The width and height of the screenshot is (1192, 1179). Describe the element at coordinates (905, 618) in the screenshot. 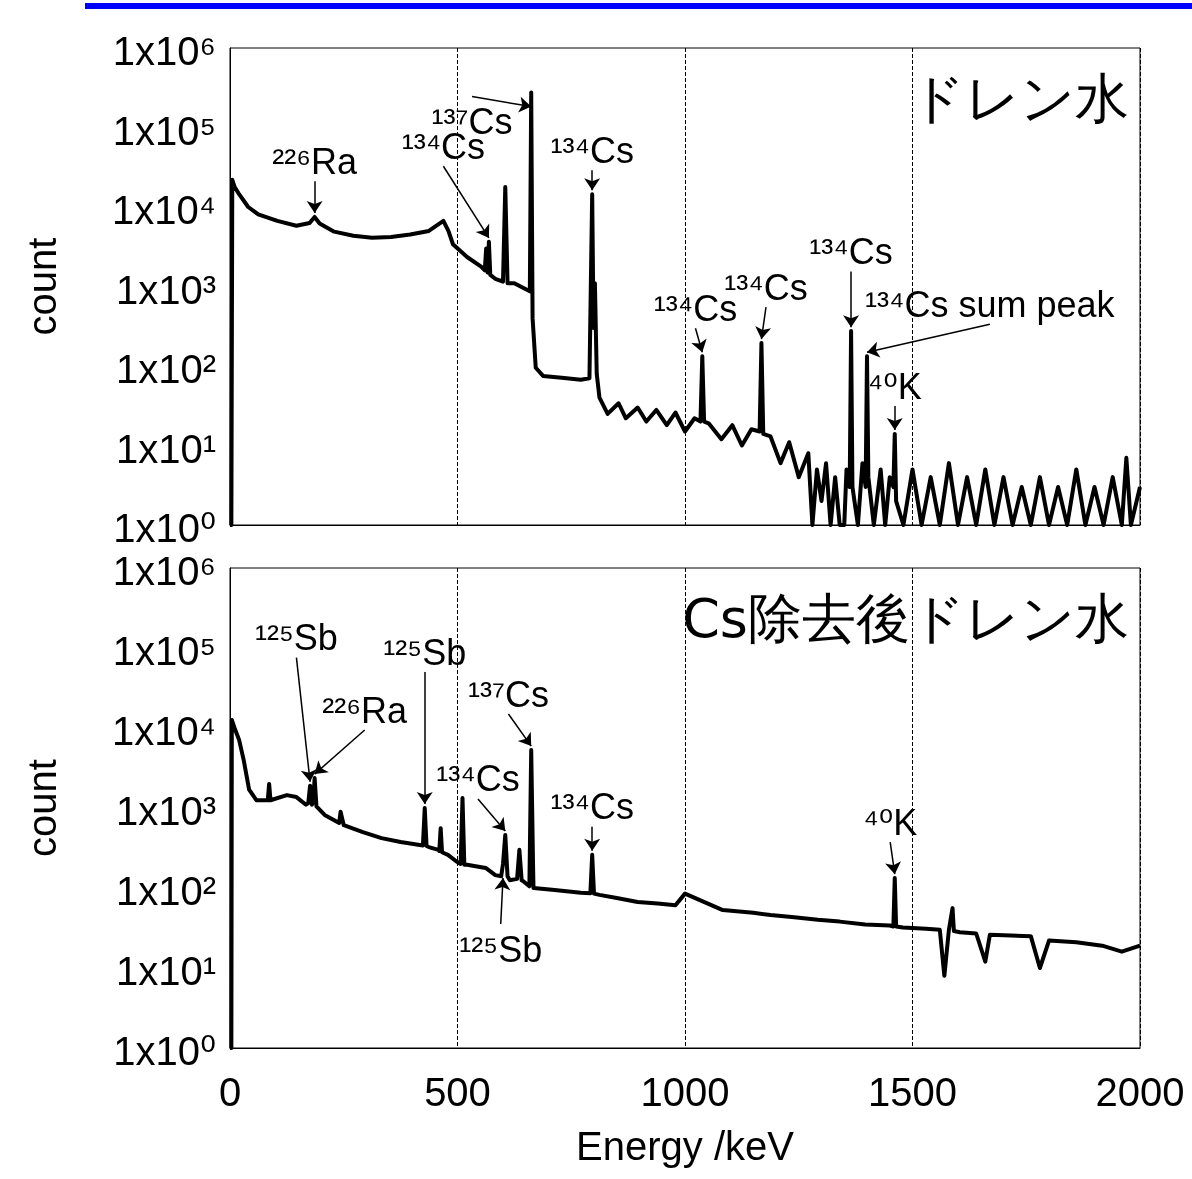

I see `chart-title: Cs除去後ドレン水` at that location.